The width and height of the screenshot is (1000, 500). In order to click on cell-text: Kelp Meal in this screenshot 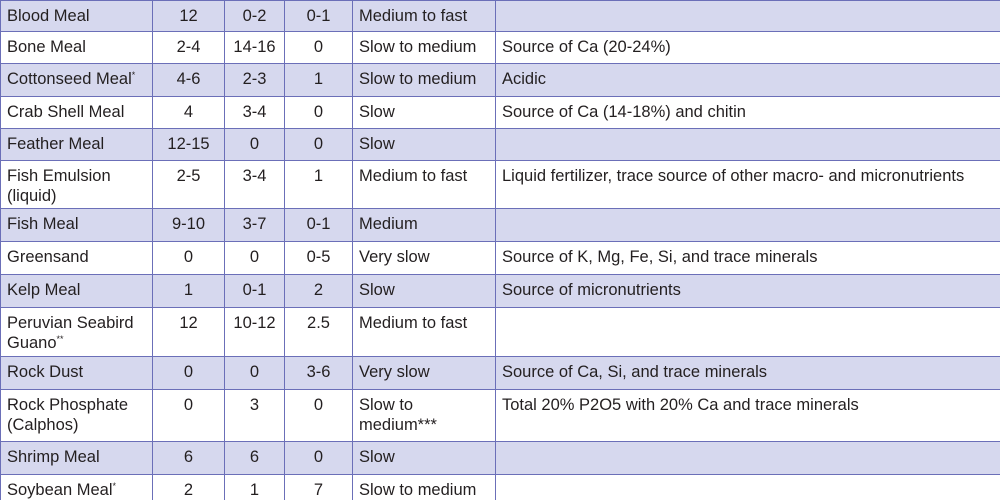, I will do `click(44, 290)`.